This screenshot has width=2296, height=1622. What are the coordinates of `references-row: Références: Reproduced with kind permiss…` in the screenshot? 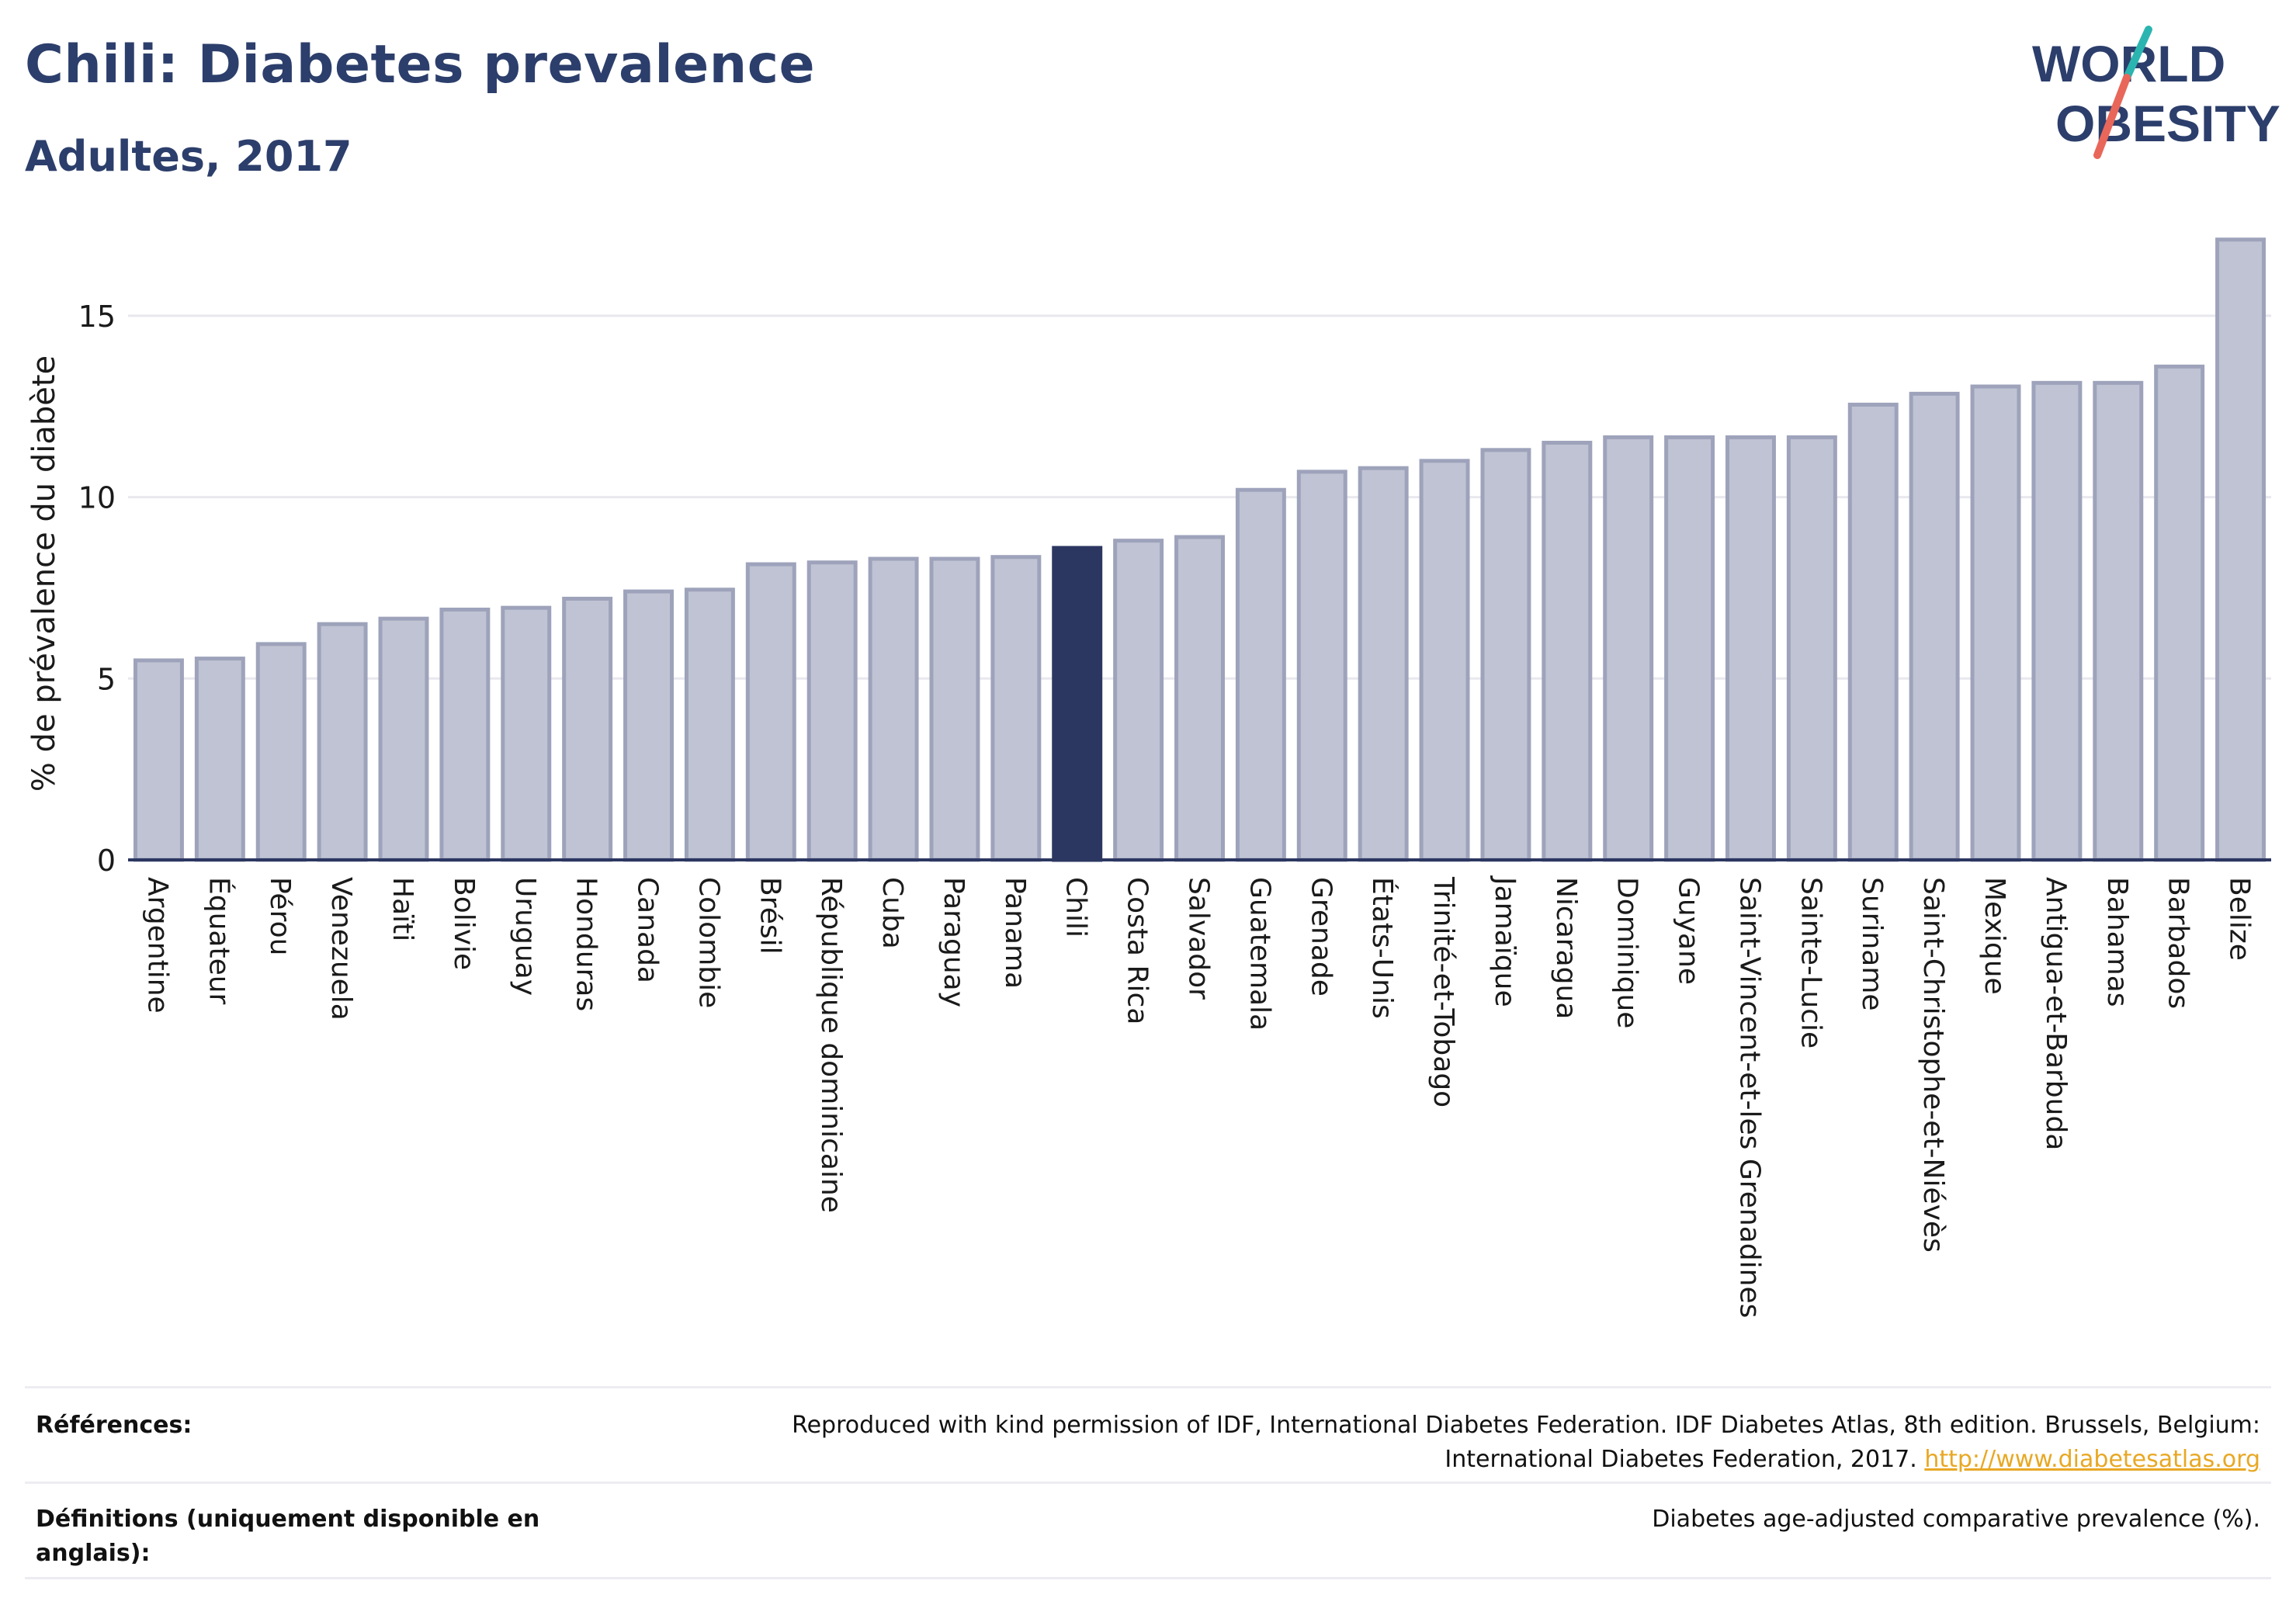 It's located at (1148, 1434).